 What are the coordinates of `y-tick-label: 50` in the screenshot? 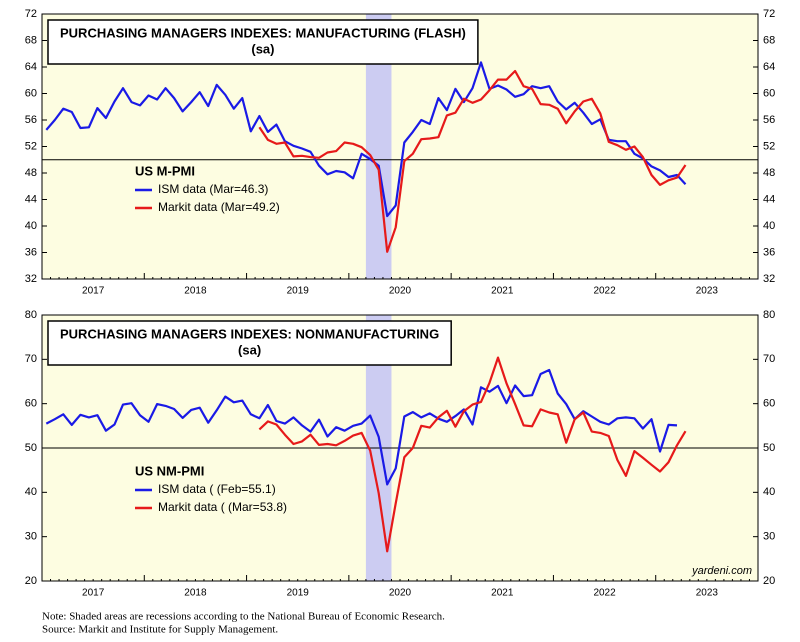 It's located at (31, 448).